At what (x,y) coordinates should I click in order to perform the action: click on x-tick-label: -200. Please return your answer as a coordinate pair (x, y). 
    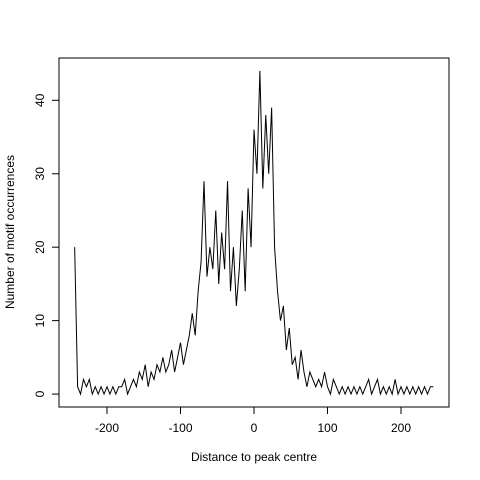
    Looking at the image, I should click on (107, 428).